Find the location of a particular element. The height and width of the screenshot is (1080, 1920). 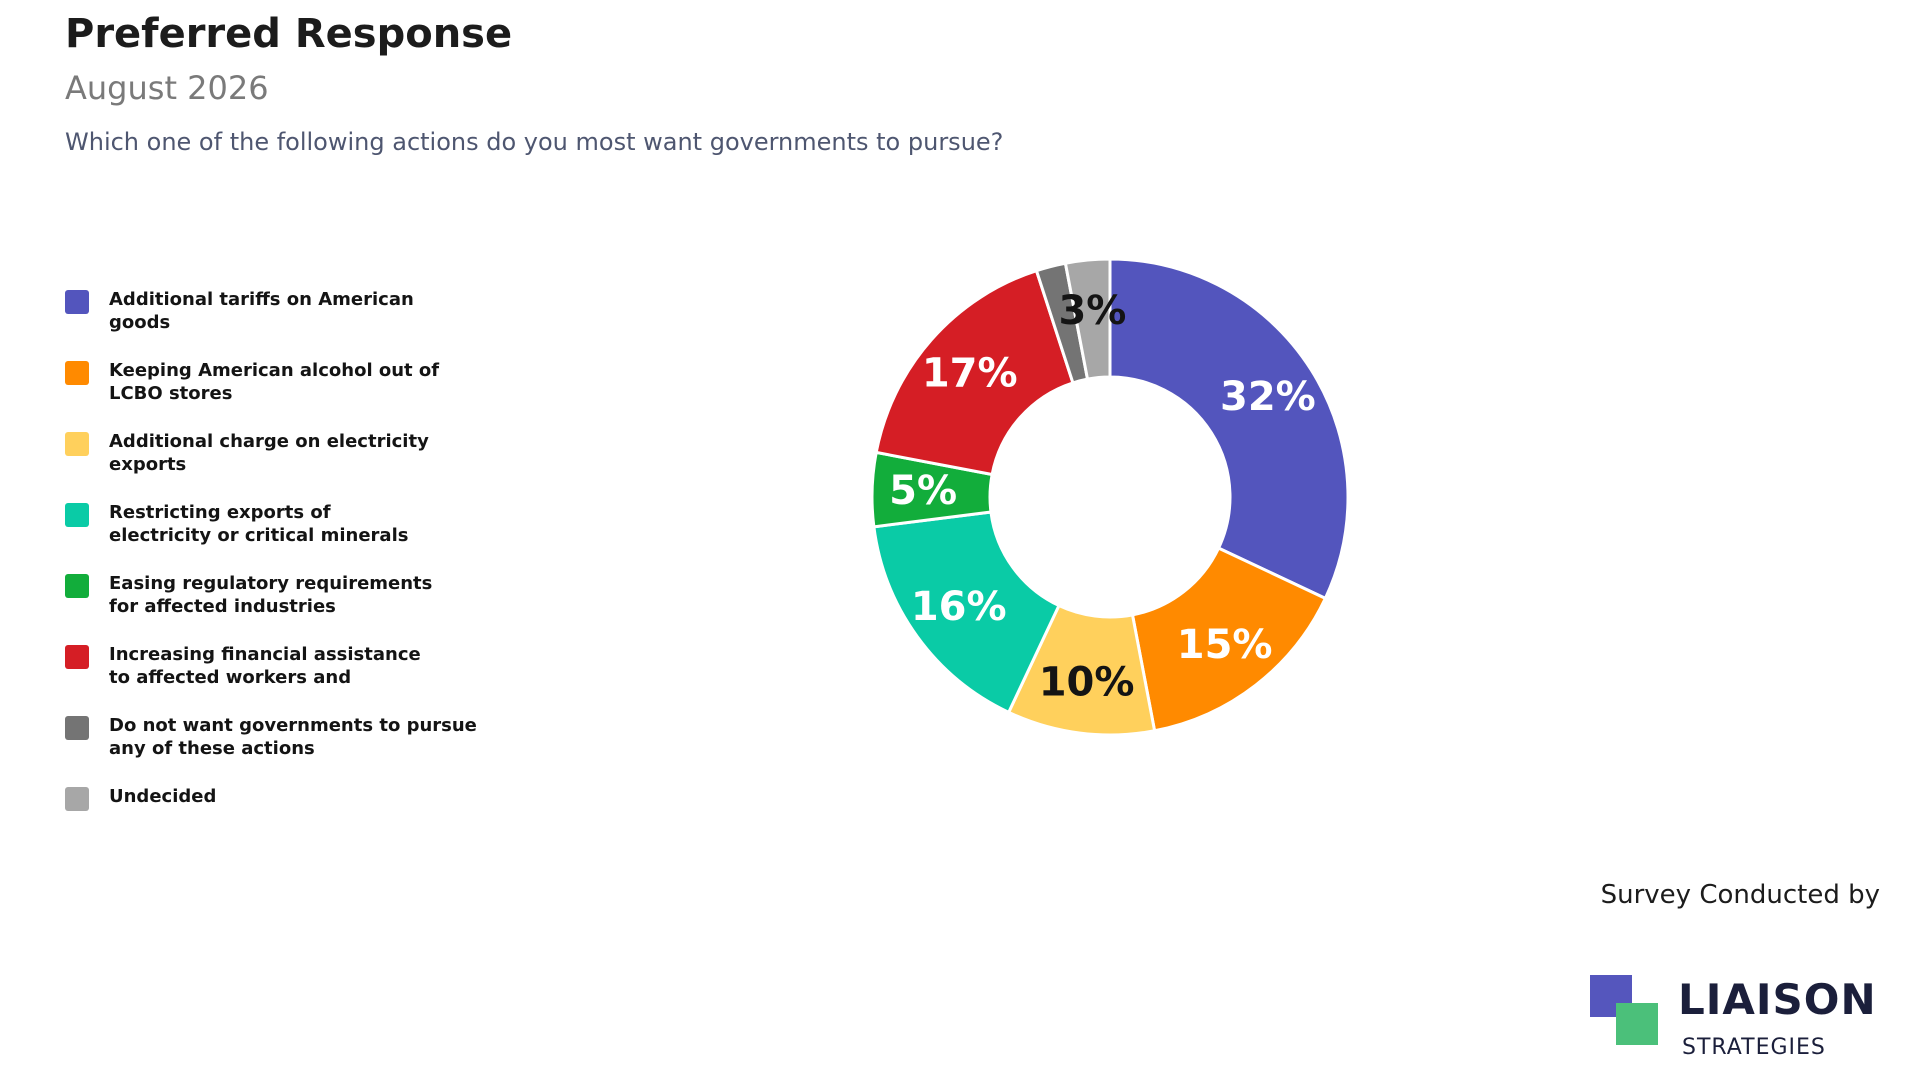

chart-subtitle: August 2026 is located at coordinates (167, 88).